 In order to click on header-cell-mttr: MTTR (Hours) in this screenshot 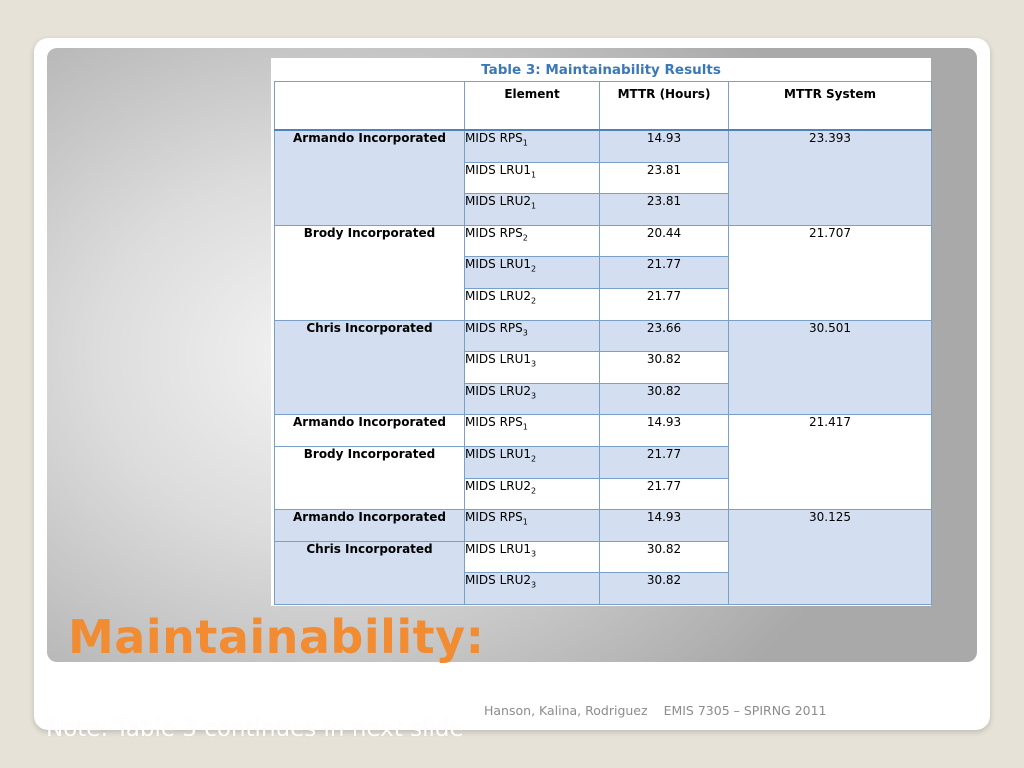, I will do `click(664, 106)`.